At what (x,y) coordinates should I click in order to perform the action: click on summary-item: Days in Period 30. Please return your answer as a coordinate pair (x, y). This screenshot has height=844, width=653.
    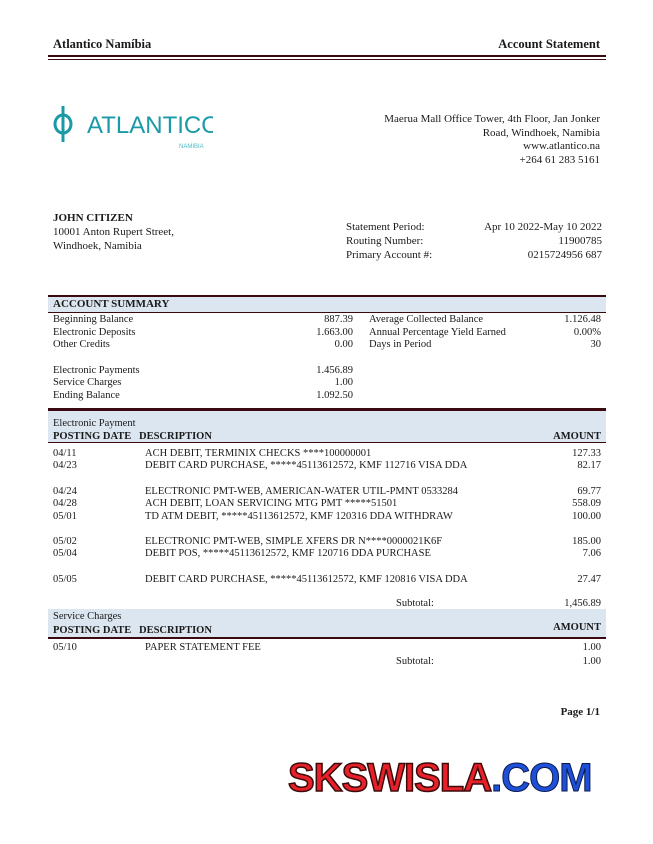
    Looking at the image, I should click on (485, 344).